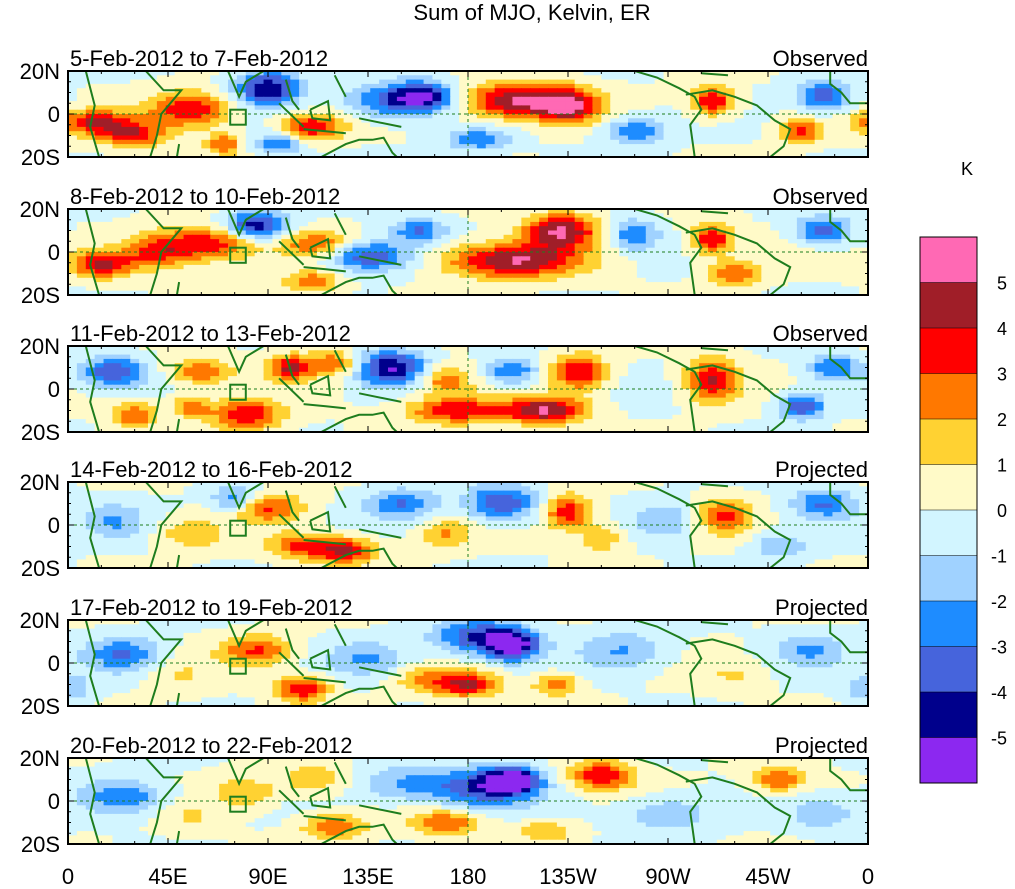 Image resolution: width=1015 pixels, height=889 pixels. I want to click on panel-period-label: 8-Feb-2012 to 10-Feb-2012, so click(205, 196).